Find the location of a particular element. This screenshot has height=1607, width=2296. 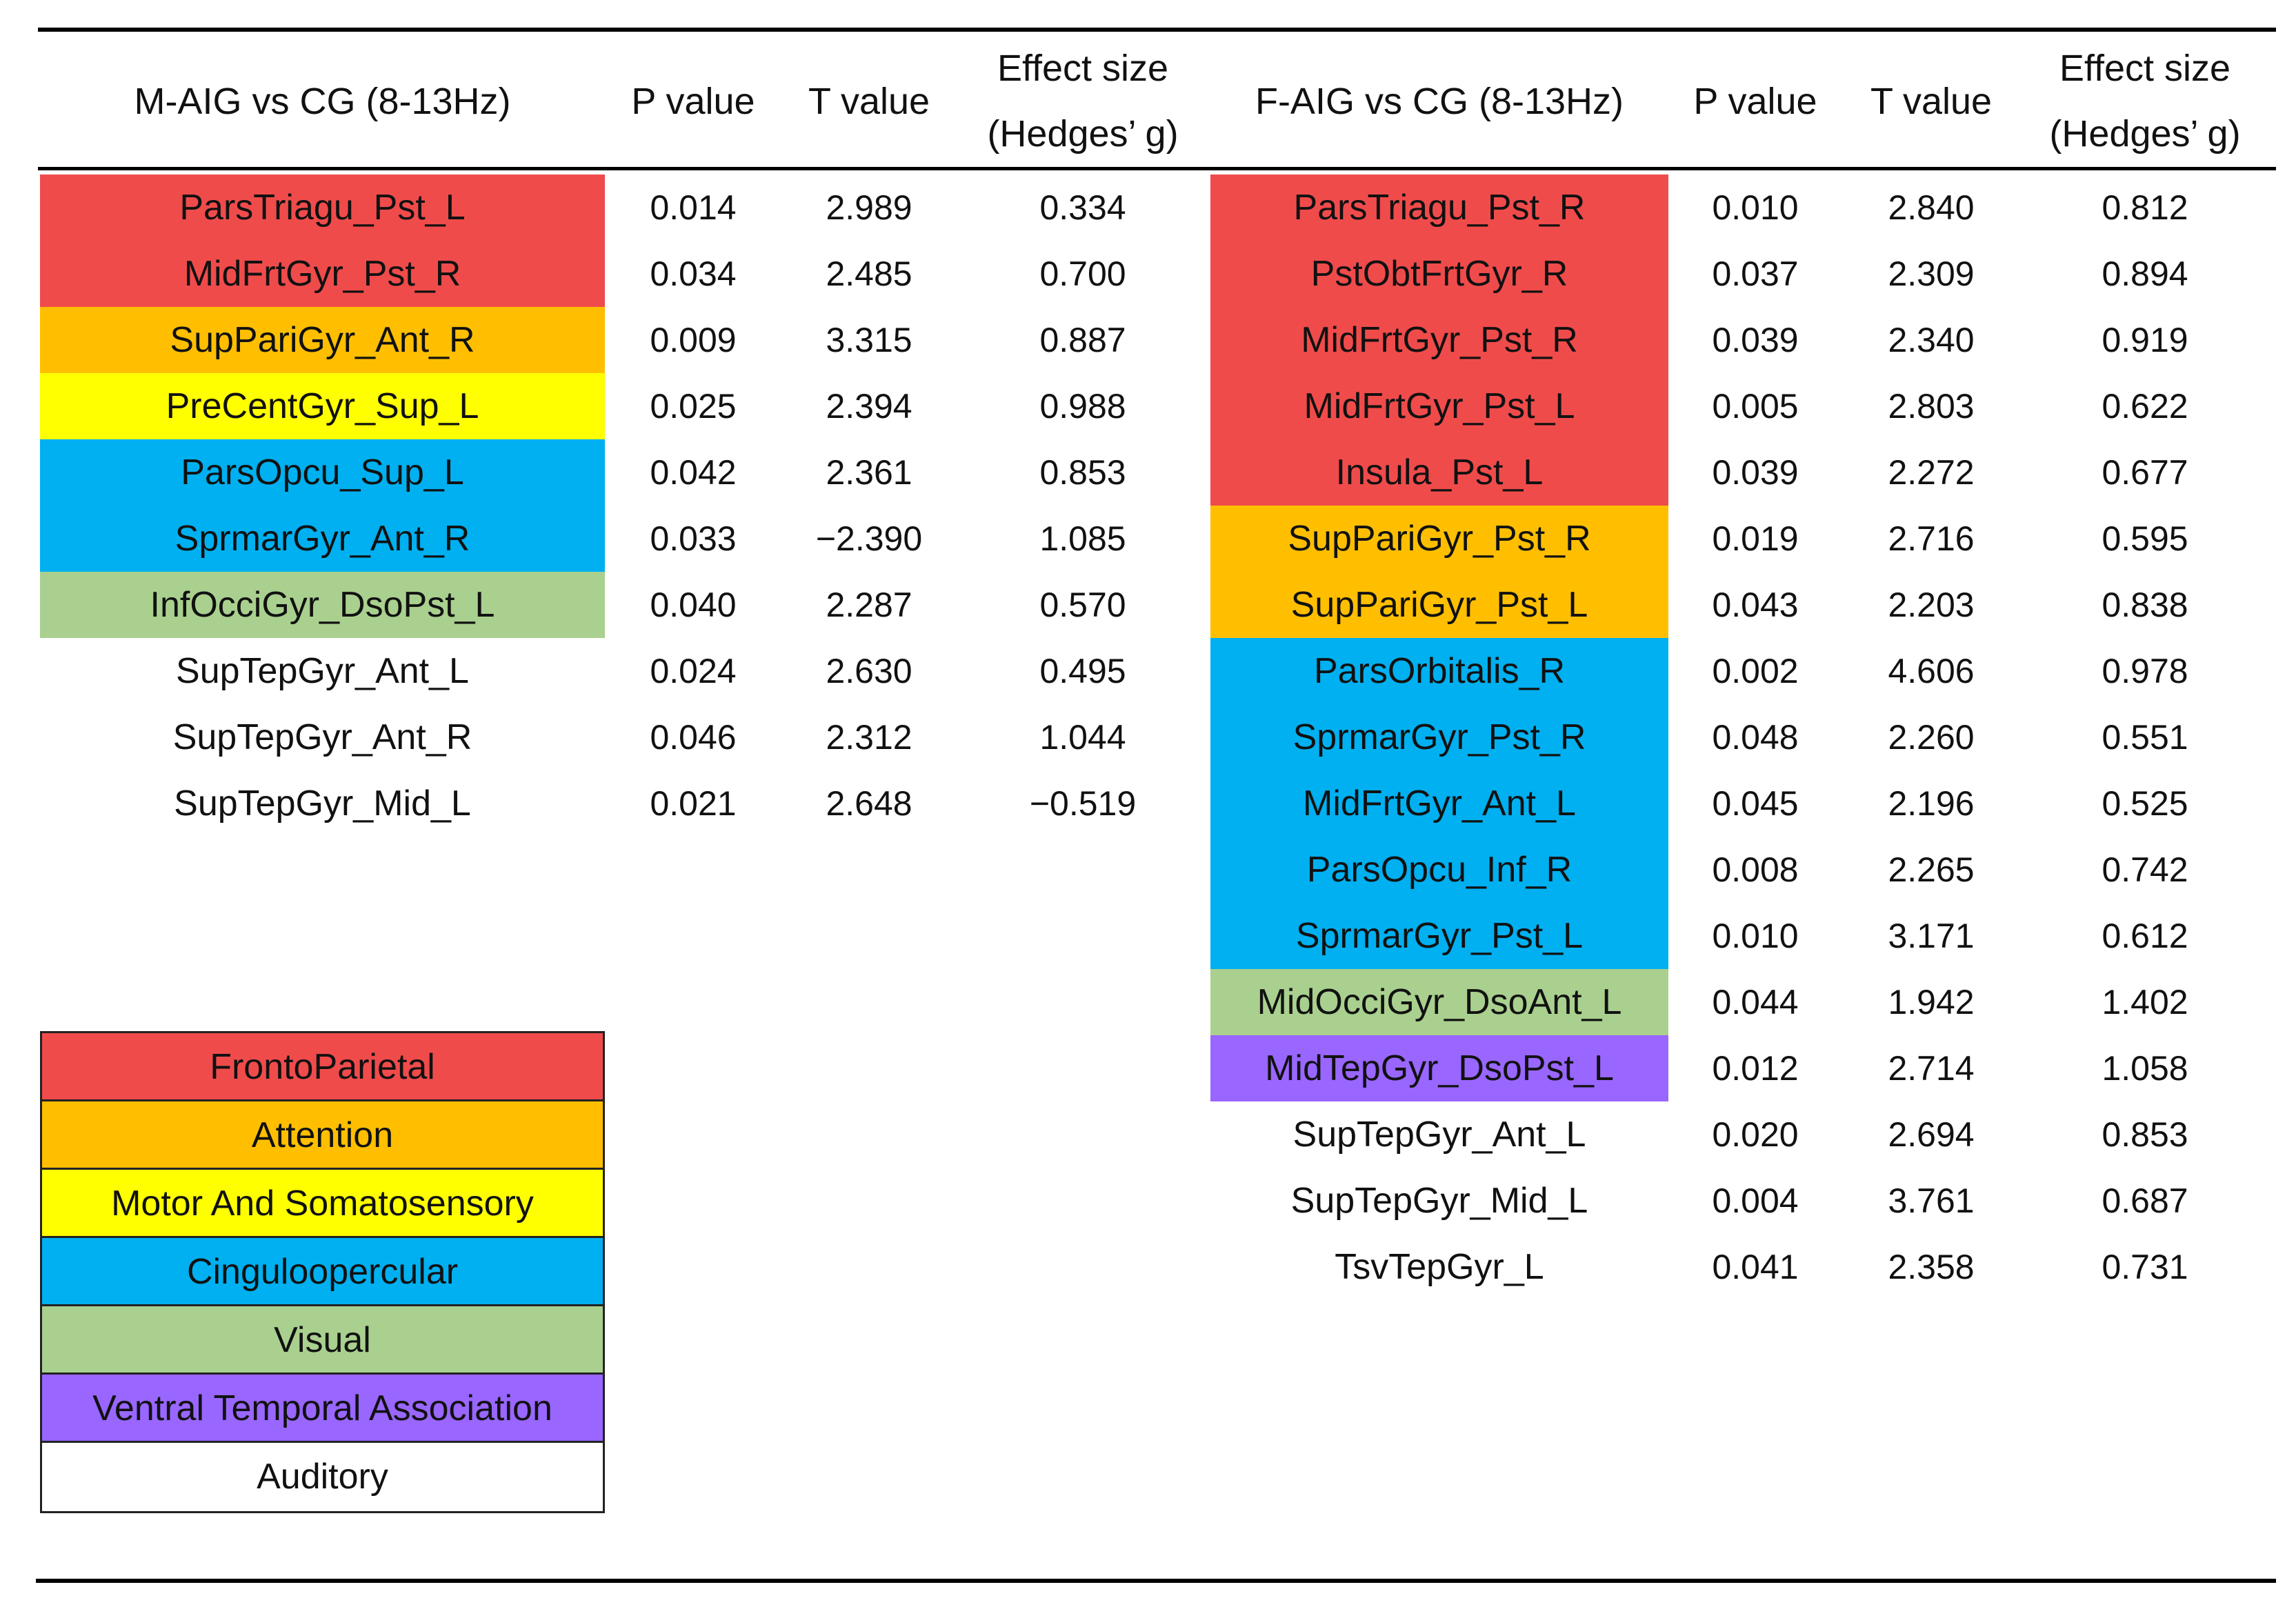

p-value-cell: 0.034 is located at coordinates (693, 274).